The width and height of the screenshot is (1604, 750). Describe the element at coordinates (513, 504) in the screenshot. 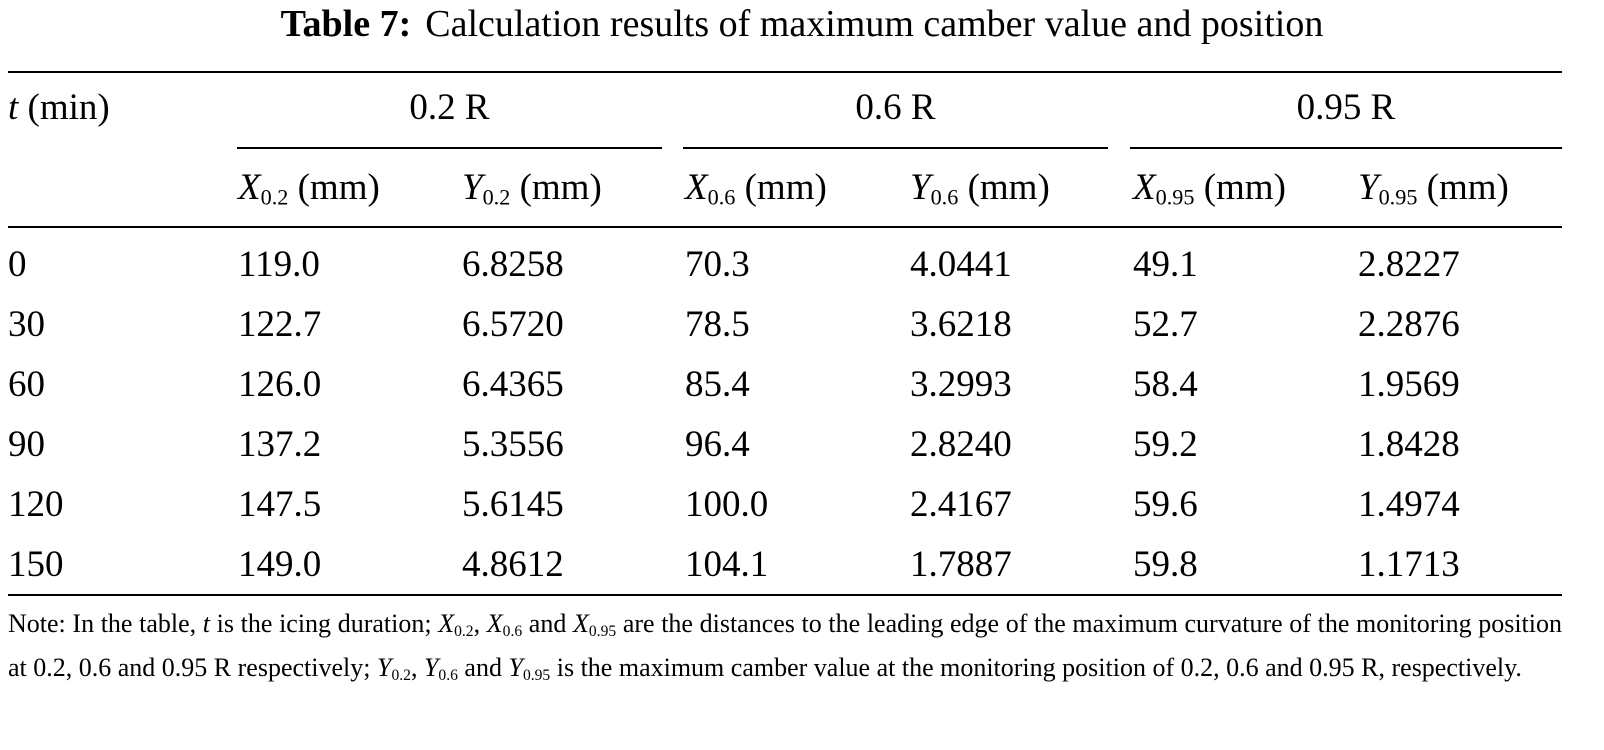

I see `table-cell: 5.6145` at that location.